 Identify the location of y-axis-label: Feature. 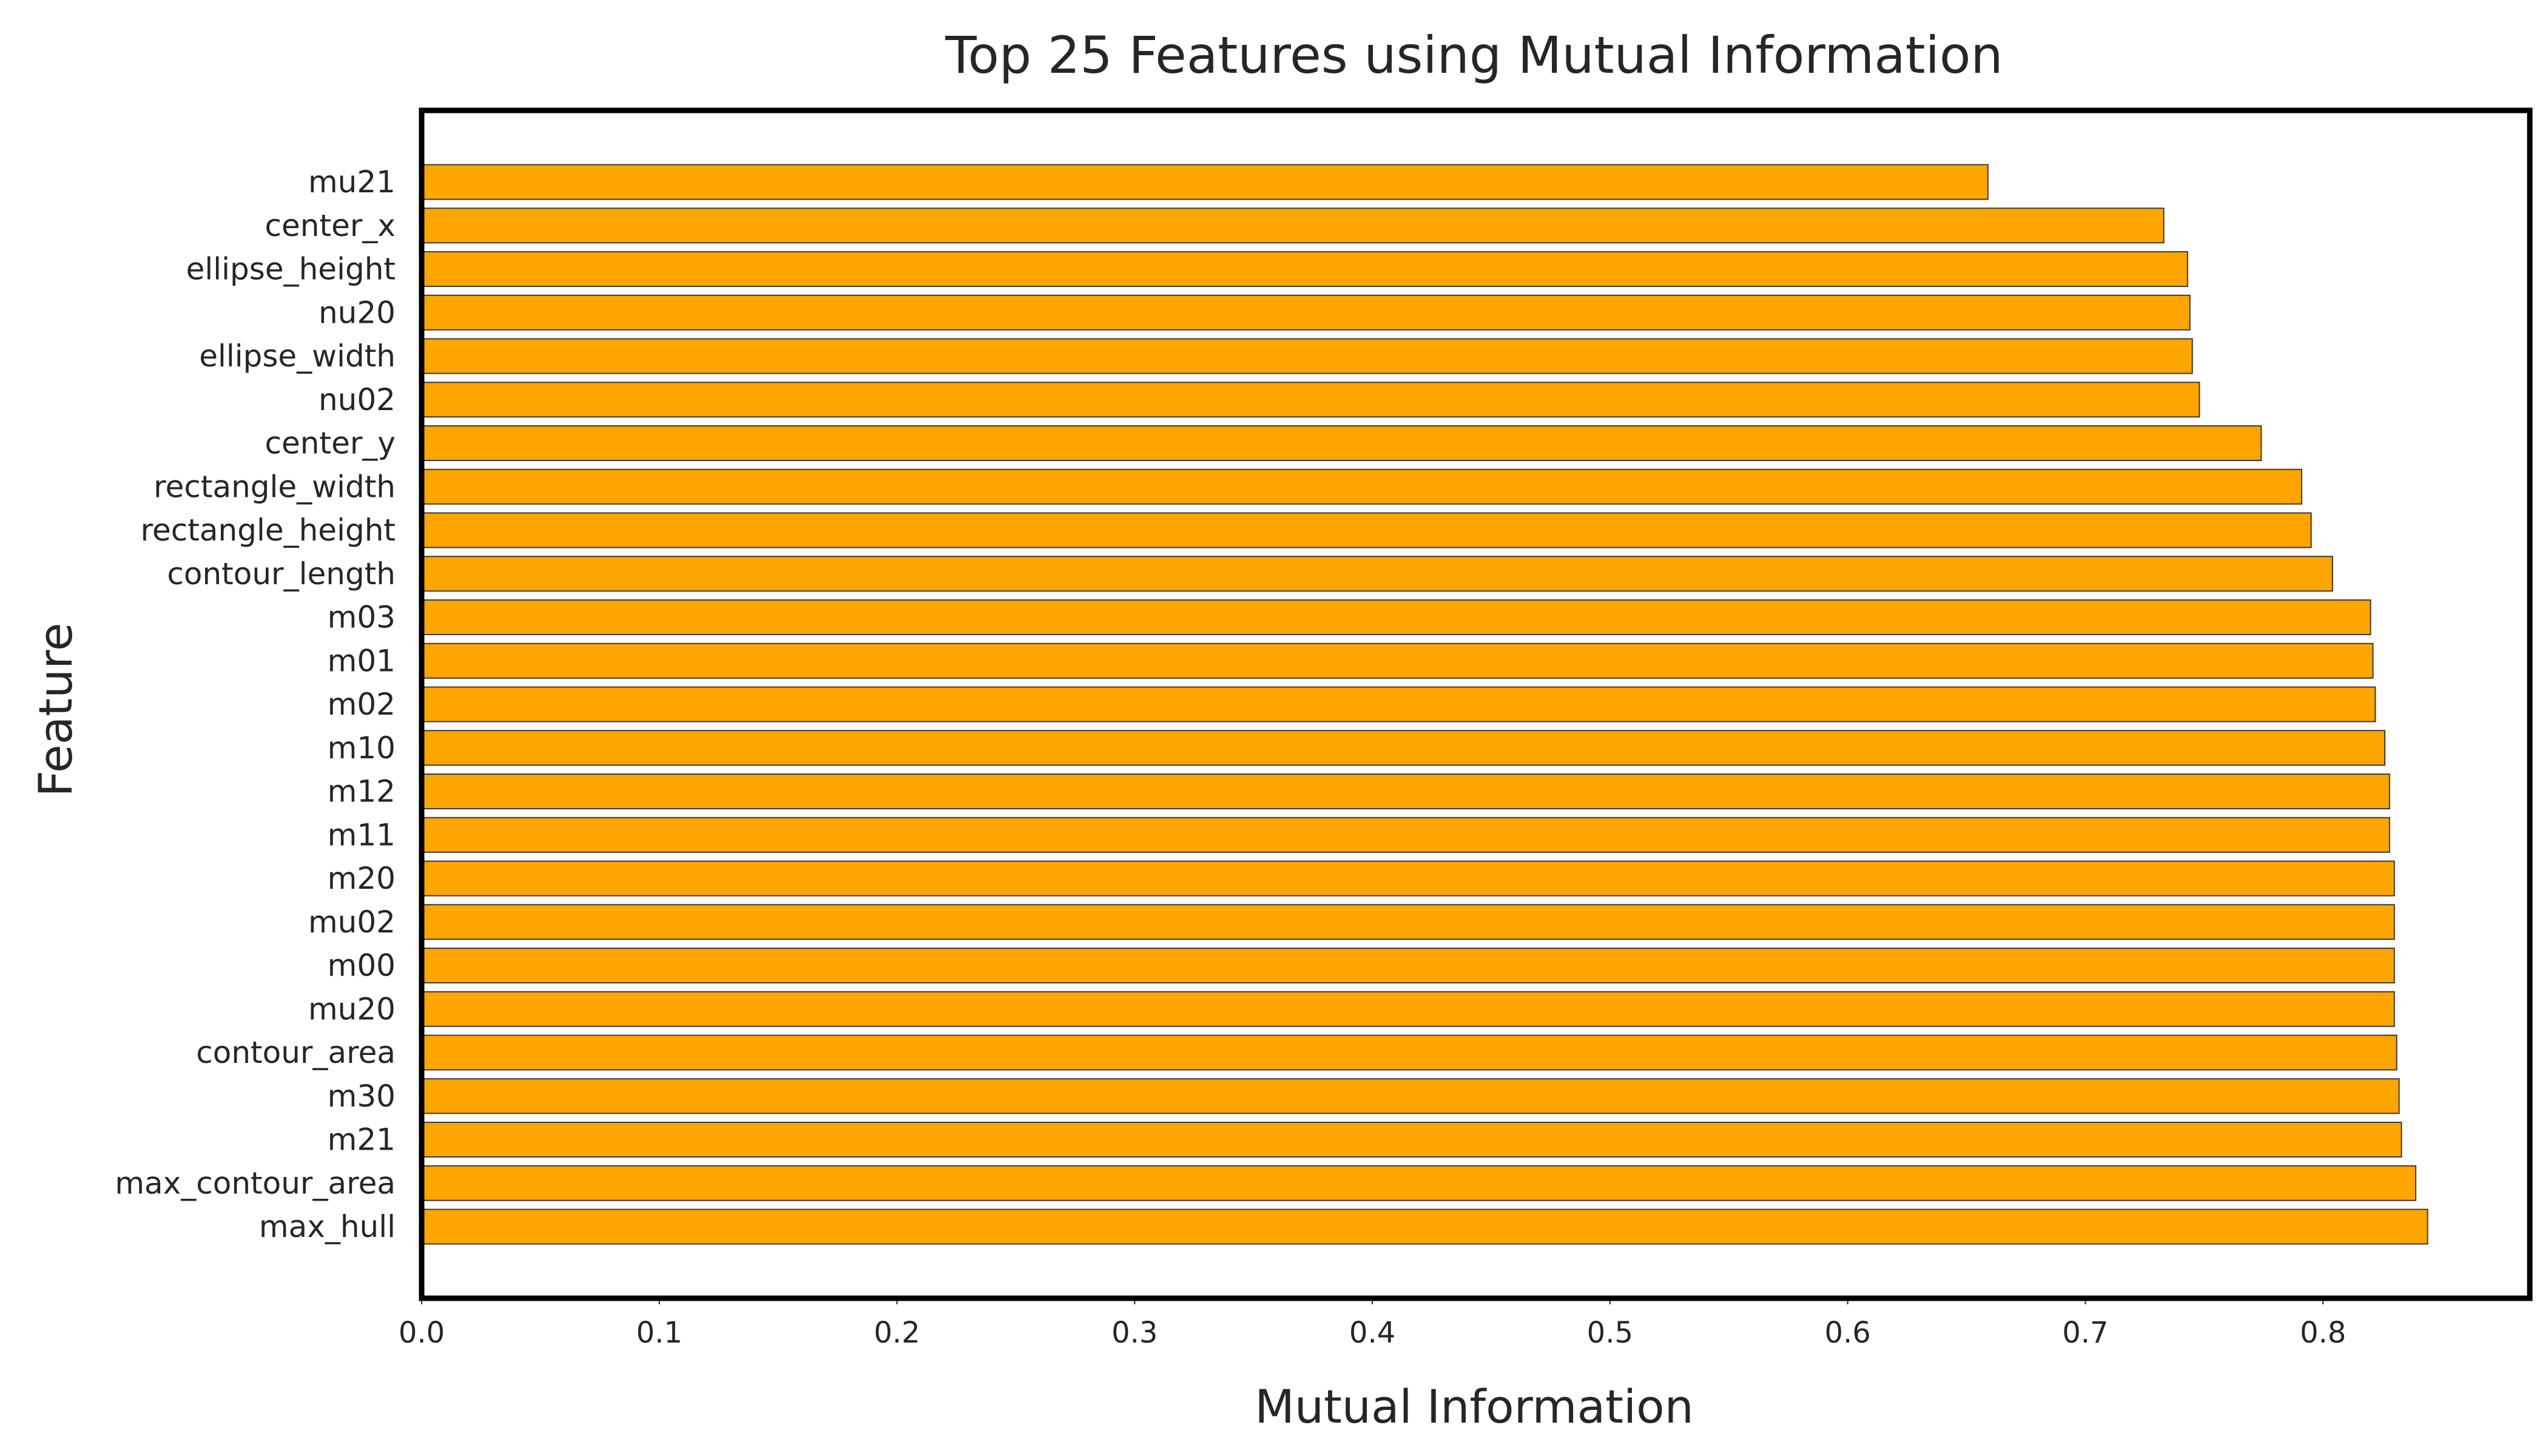
(56, 709).